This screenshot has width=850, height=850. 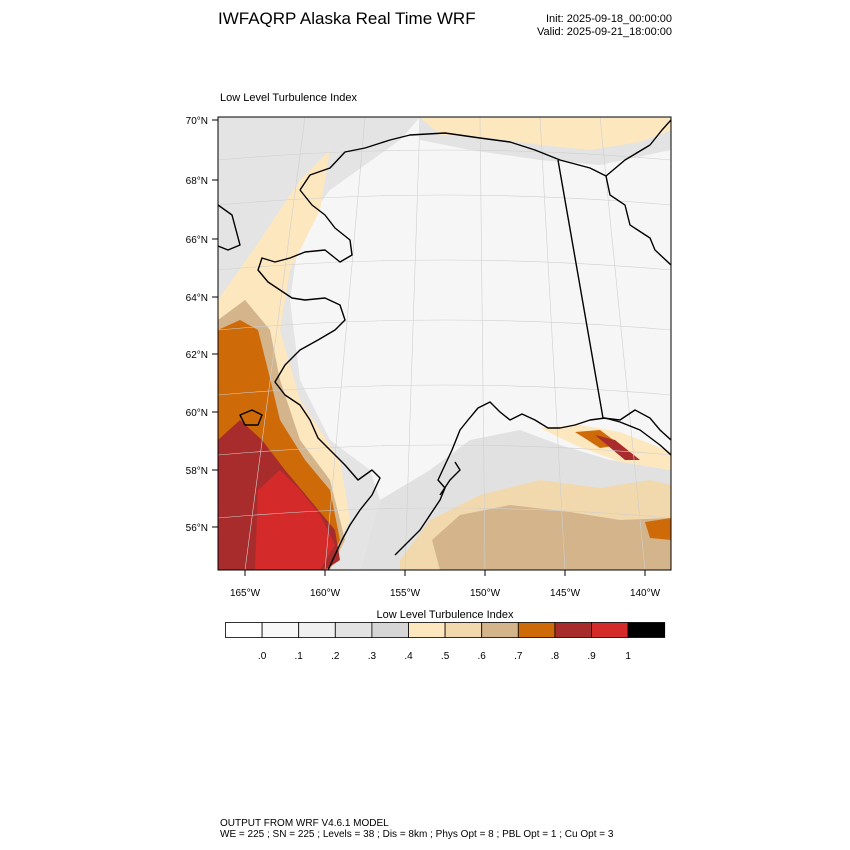 I want to click on valid-time: Valid: 2025-09-21_18:00:00, so click(x=604, y=32).